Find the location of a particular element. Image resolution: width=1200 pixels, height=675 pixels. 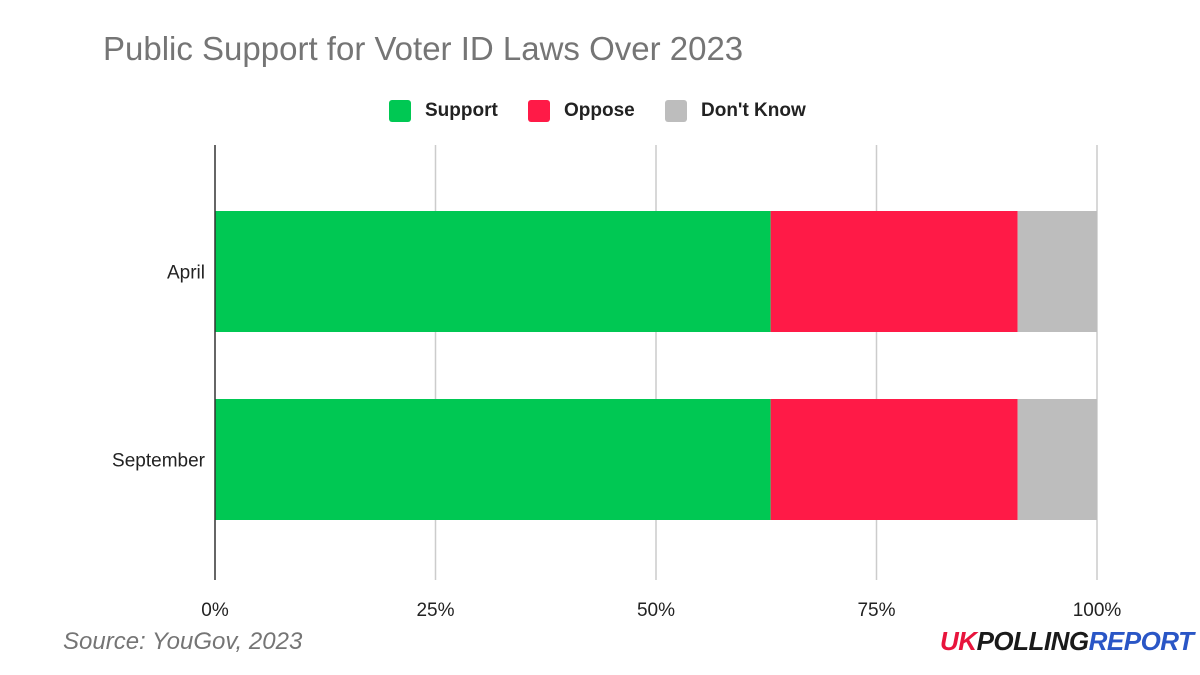

legend: Support Oppose Don't Know is located at coordinates (600, 111).